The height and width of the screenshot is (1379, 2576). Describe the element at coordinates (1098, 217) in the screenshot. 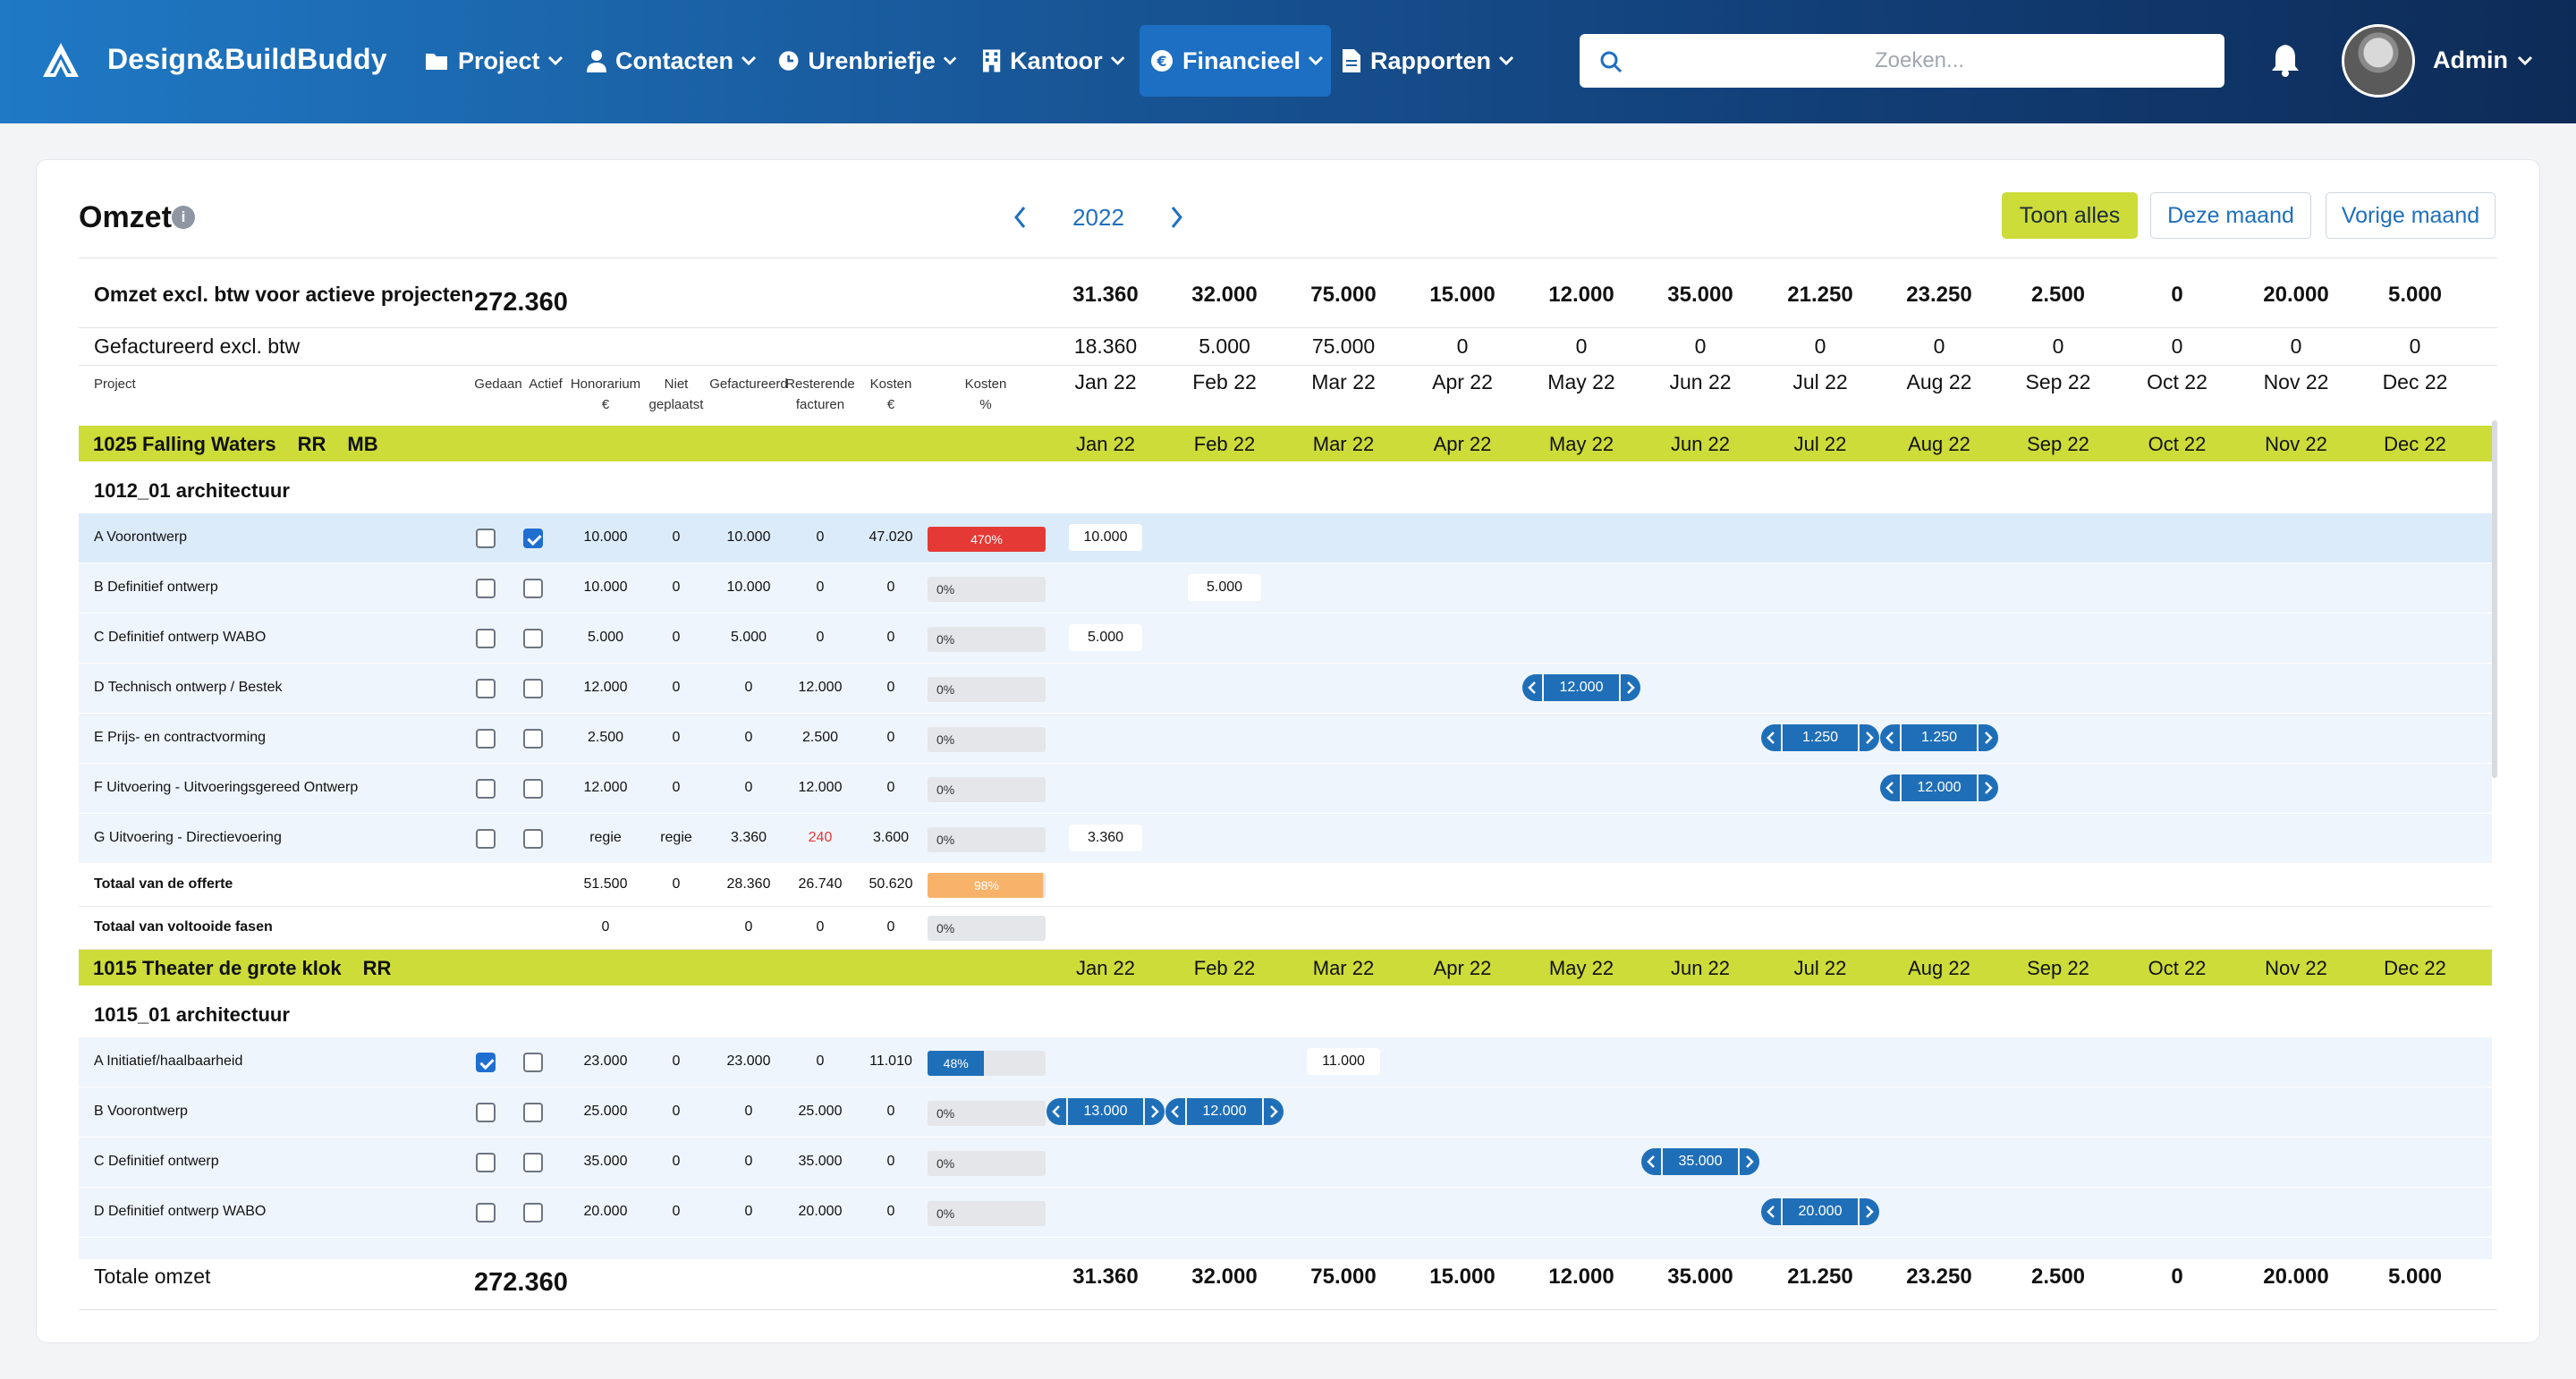

I see `year-label: 2022` at that location.